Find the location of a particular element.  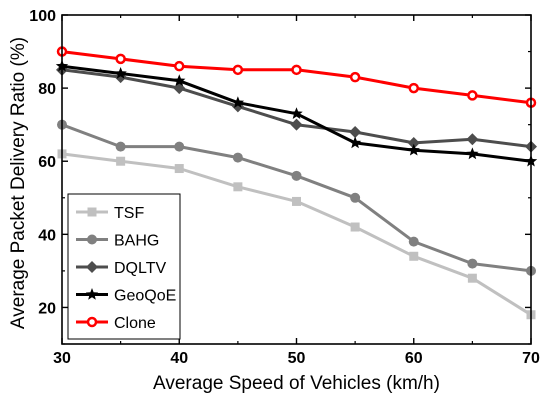

x-tick-label: 50 is located at coordinates (297, 358).